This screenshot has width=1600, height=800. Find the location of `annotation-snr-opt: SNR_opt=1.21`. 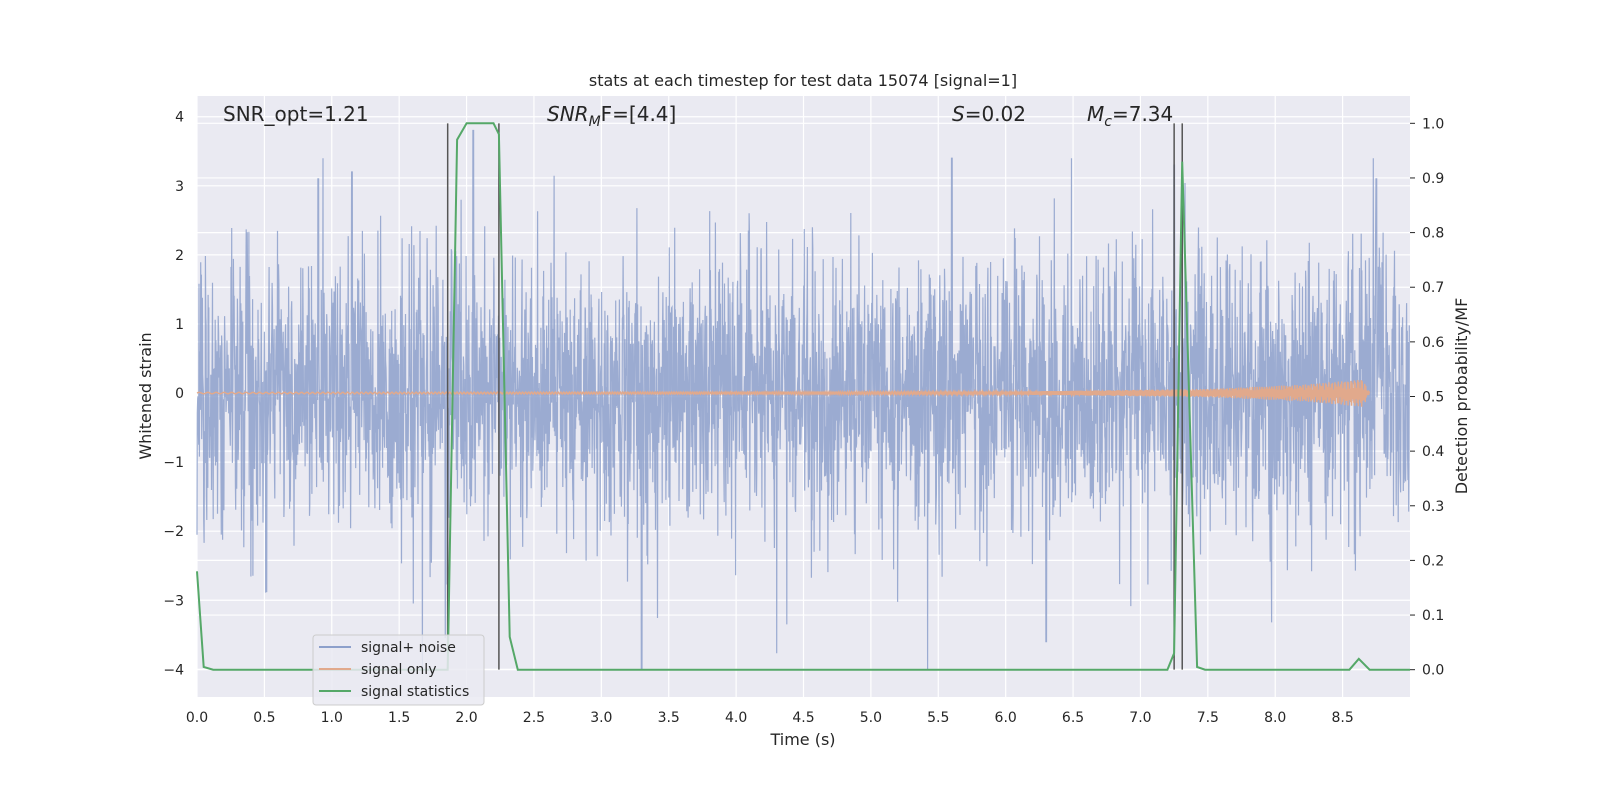

annotation-snr-opt: SNR_opt=1.21 is located at coordinates (296, 114).